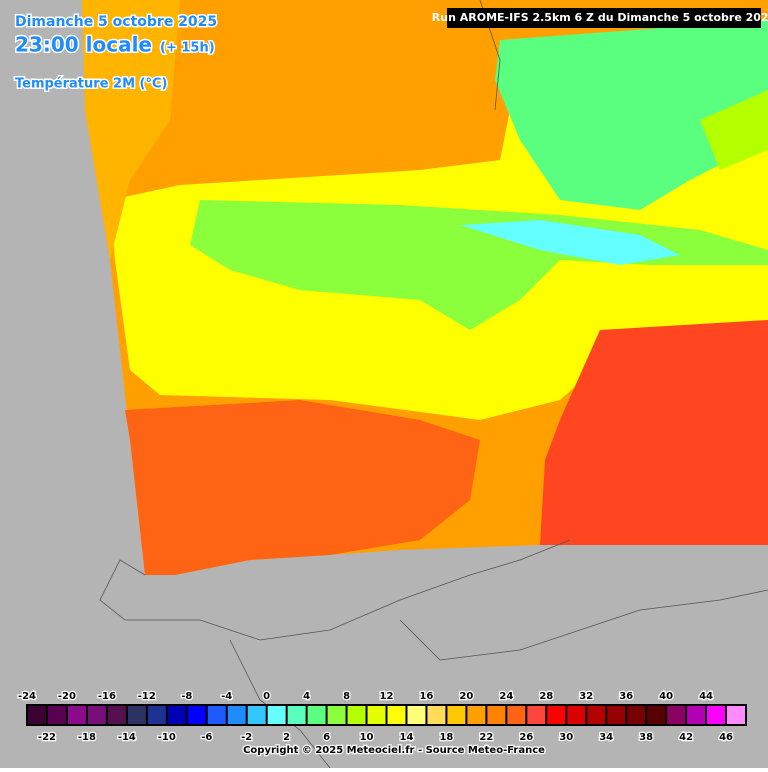 This screenshot has width=768, height=772. Describe the element at coordinates (27, 696) in the screenshot. I see `legend-label: -24` at that location.